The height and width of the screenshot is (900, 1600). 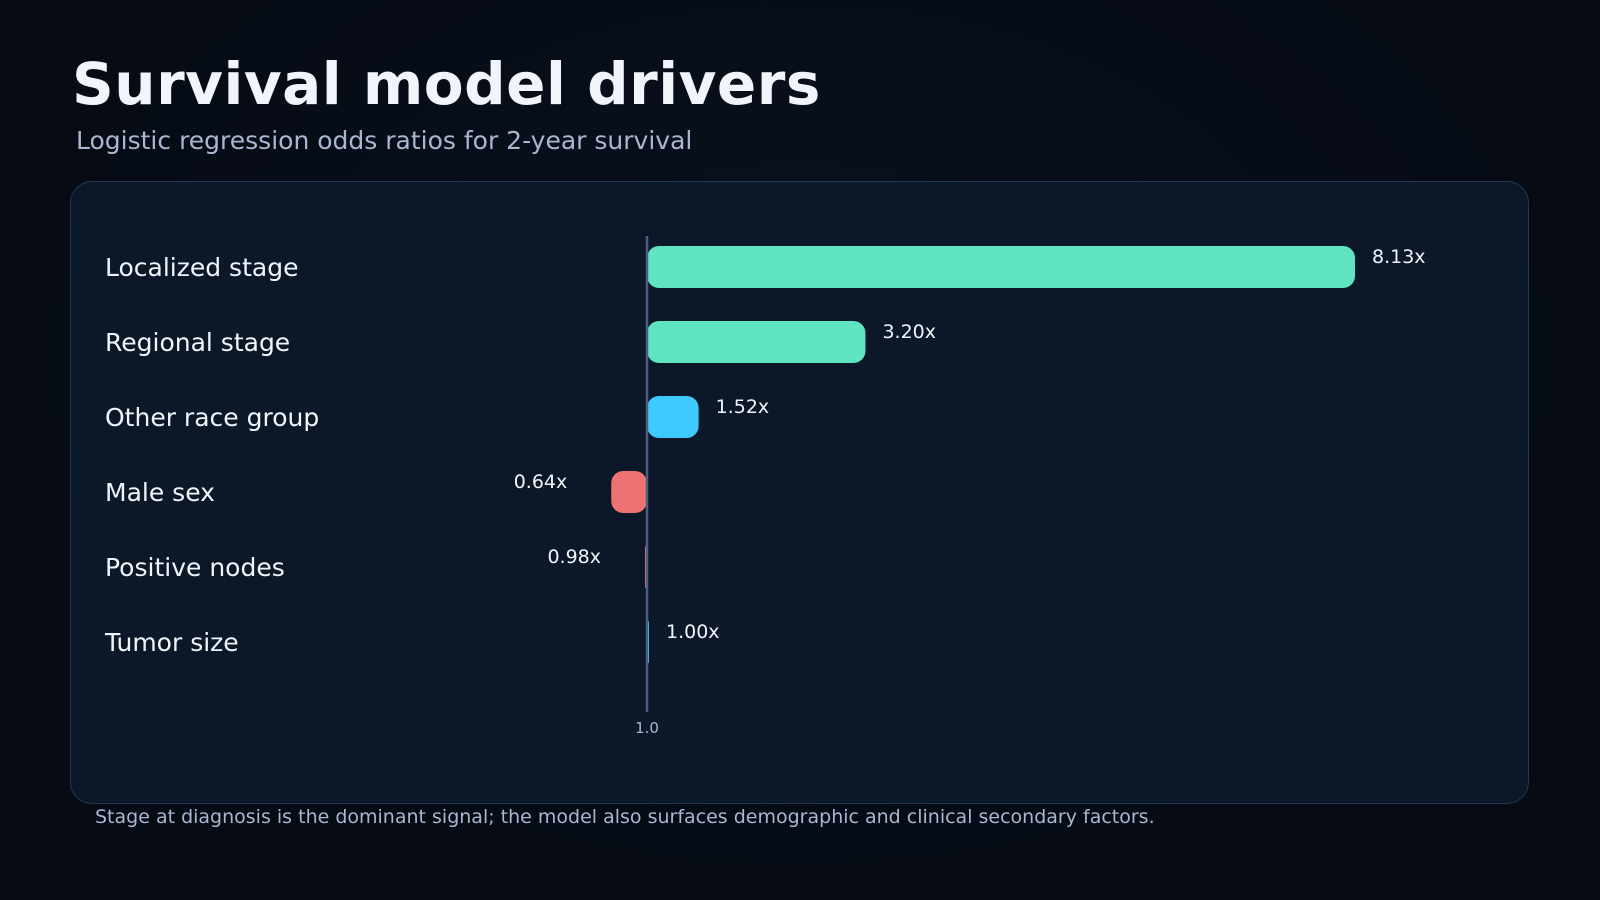 What do you see at coordinates (693, 632) in the screenshot?
I see `value-label: 1.00x` at bounding box center [693, 632].